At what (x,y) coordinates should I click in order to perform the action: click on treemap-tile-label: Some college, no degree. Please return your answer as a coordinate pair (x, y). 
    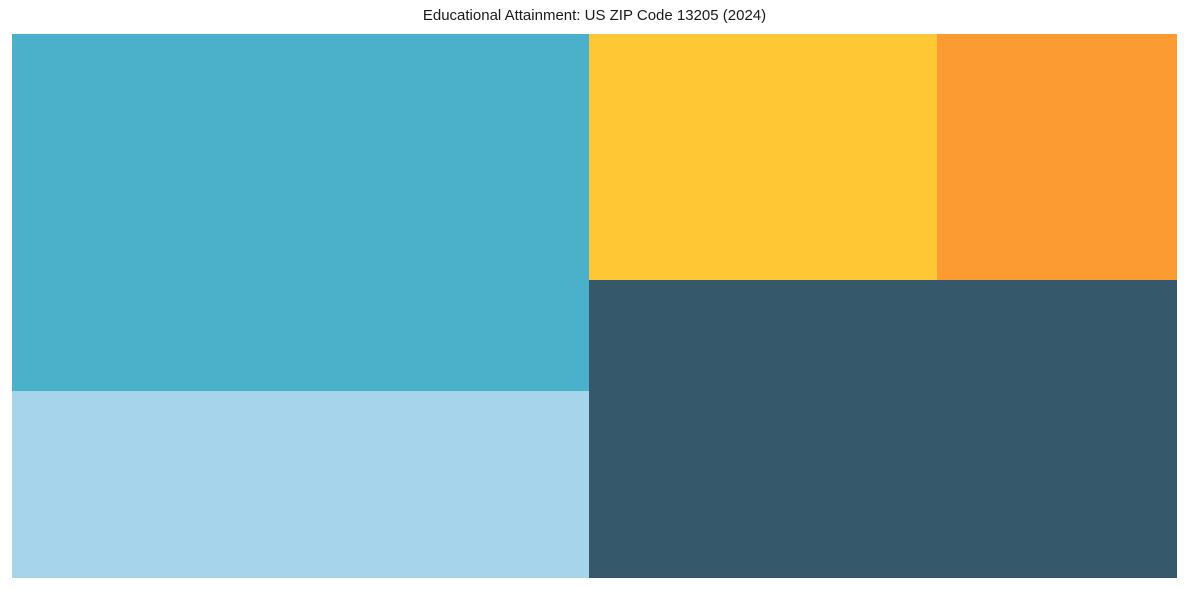
    Looking at the image, I should click on (669, 294).